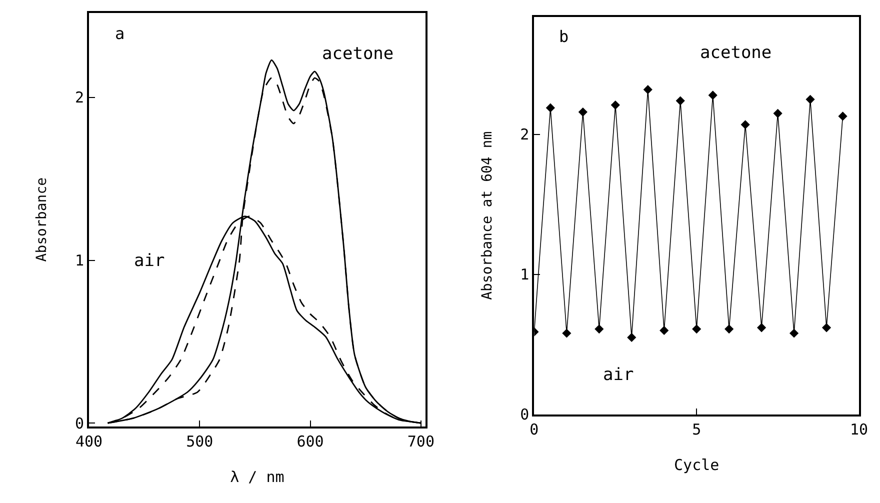 The image size is (880, 503). What do you see at coordinates (697, 429) in the screenshot?
I see `x-tick-label: 5` at bounding box center [697, 429].